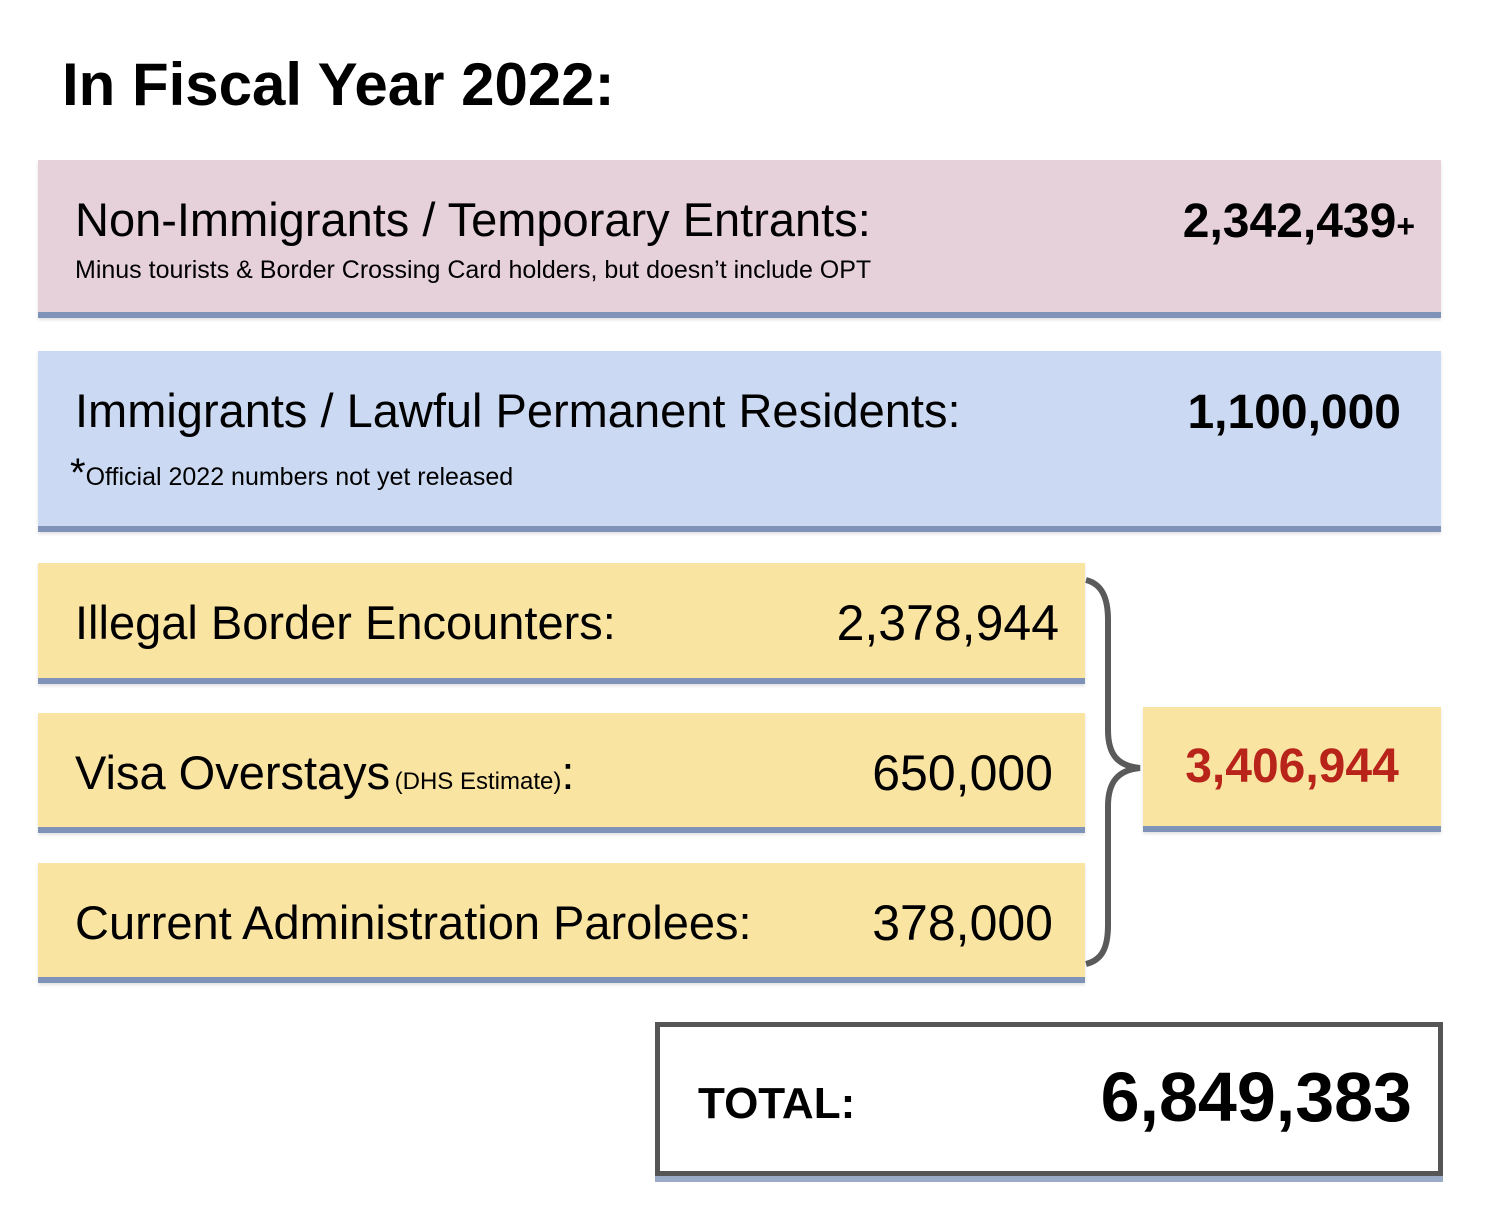 Image resolution: width=1496 pixels, height=1216 pixels. Describe the element at coordinates (233, 772) in the screenshot. I see `visa-overstays-label: Visa Overstays` at that location.